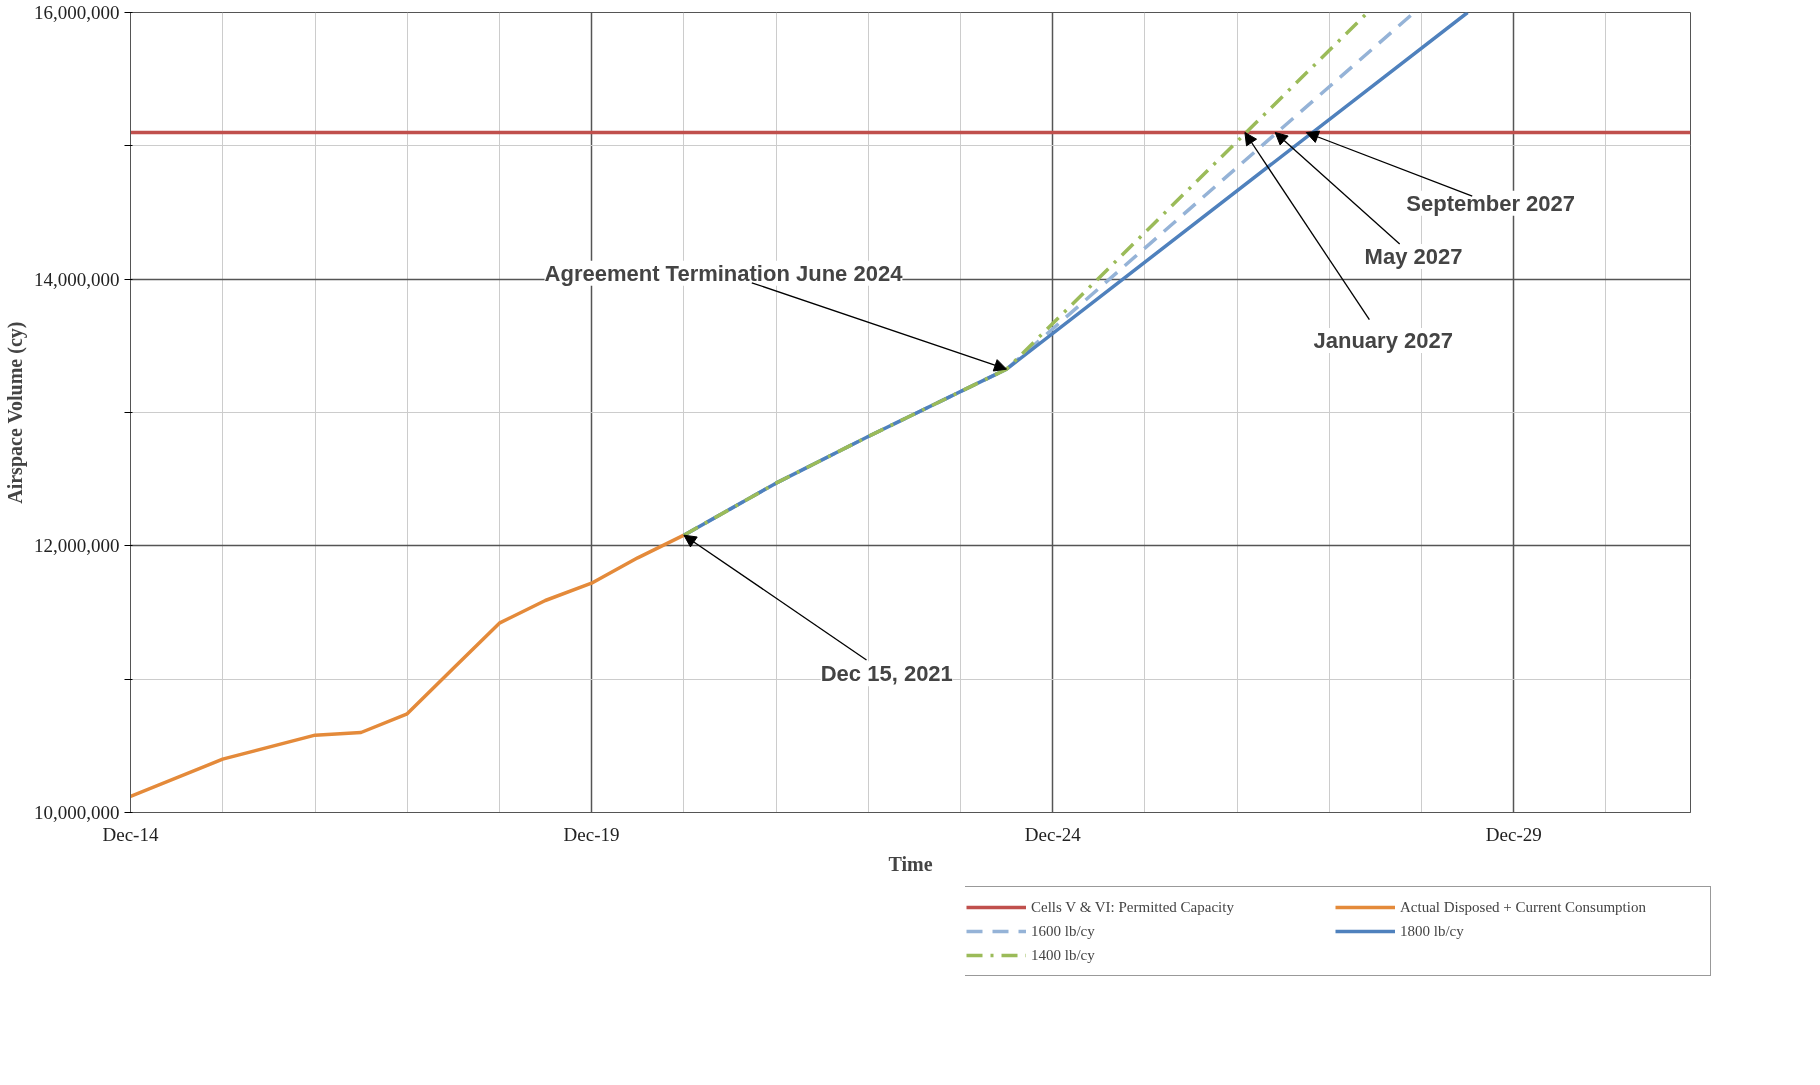 The height and width of the screenshot is (1085, 1820). Describe the element at coordinates (77, 12) in the screenshot. I see `y-tick-label: 16,000,000` at that location.